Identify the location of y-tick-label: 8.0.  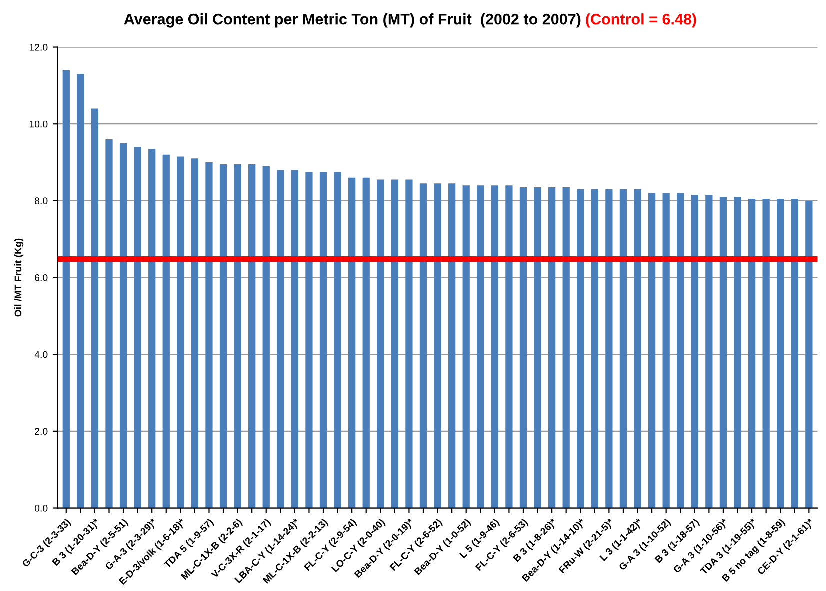
(41, 201).